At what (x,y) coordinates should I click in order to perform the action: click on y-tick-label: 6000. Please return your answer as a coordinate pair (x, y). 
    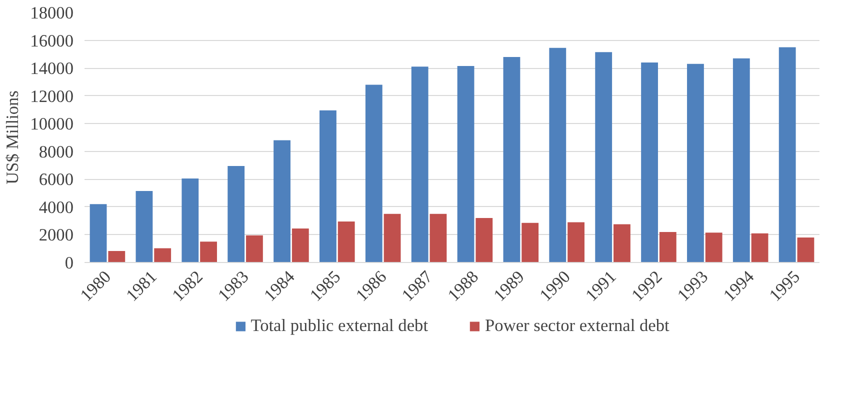
    Looking at the image, I should click on (56, 180).